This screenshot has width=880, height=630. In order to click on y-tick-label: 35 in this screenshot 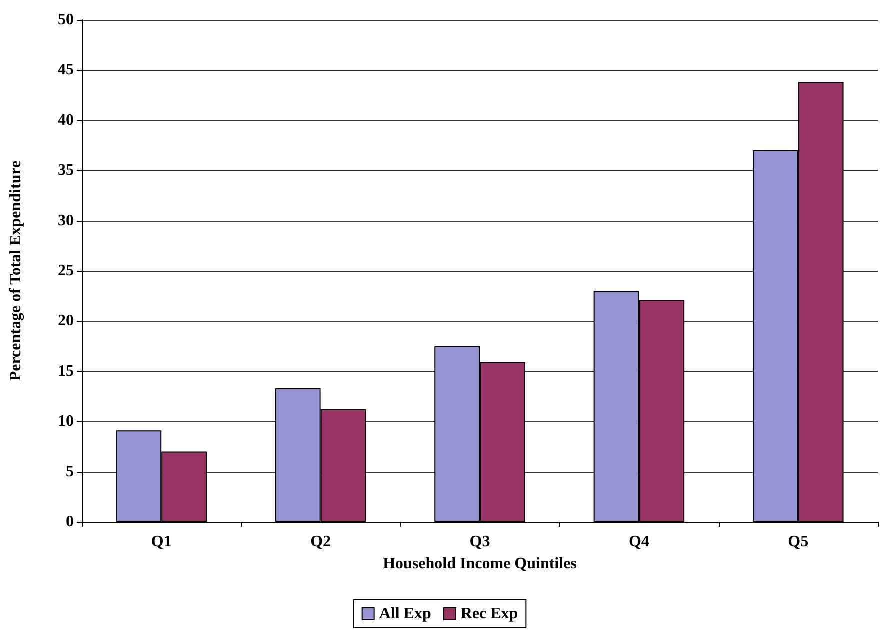, I will do `click(66, 171)`.